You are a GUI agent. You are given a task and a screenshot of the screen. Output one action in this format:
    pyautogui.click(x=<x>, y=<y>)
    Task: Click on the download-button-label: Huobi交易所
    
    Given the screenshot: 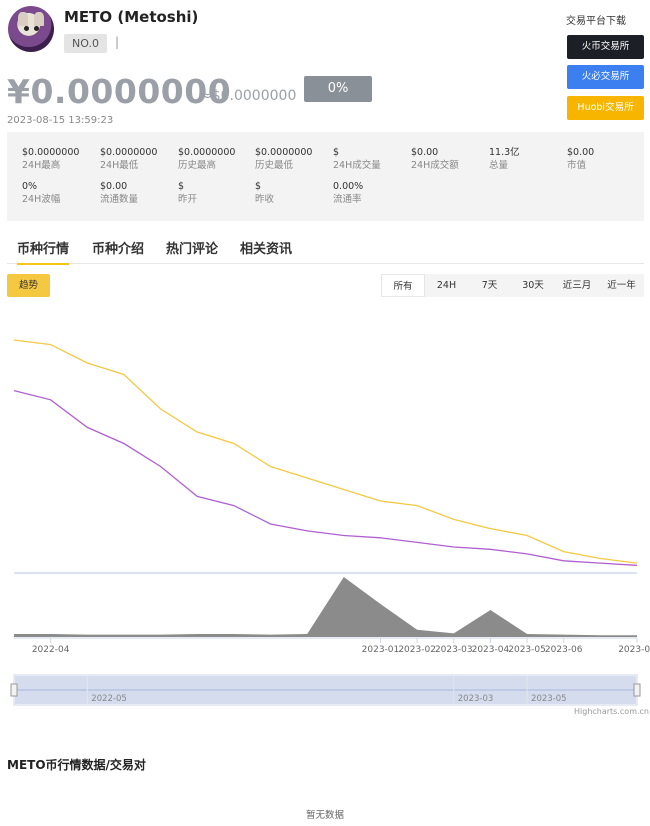 What is the action you would take?
    pyautogui.click(x=605, y=107)
    